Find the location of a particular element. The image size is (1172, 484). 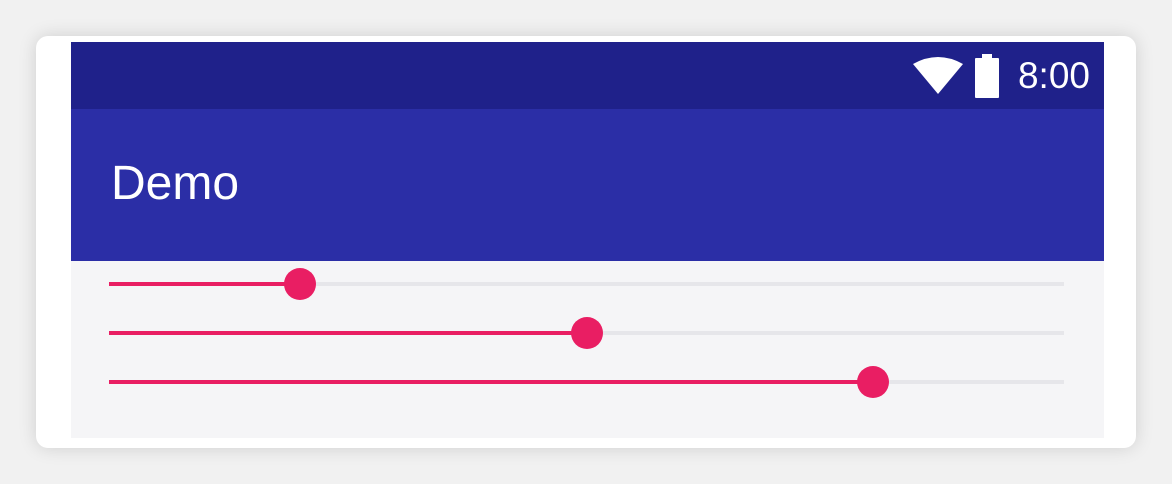

app-title: Demo is located at coordinates (175, 183).